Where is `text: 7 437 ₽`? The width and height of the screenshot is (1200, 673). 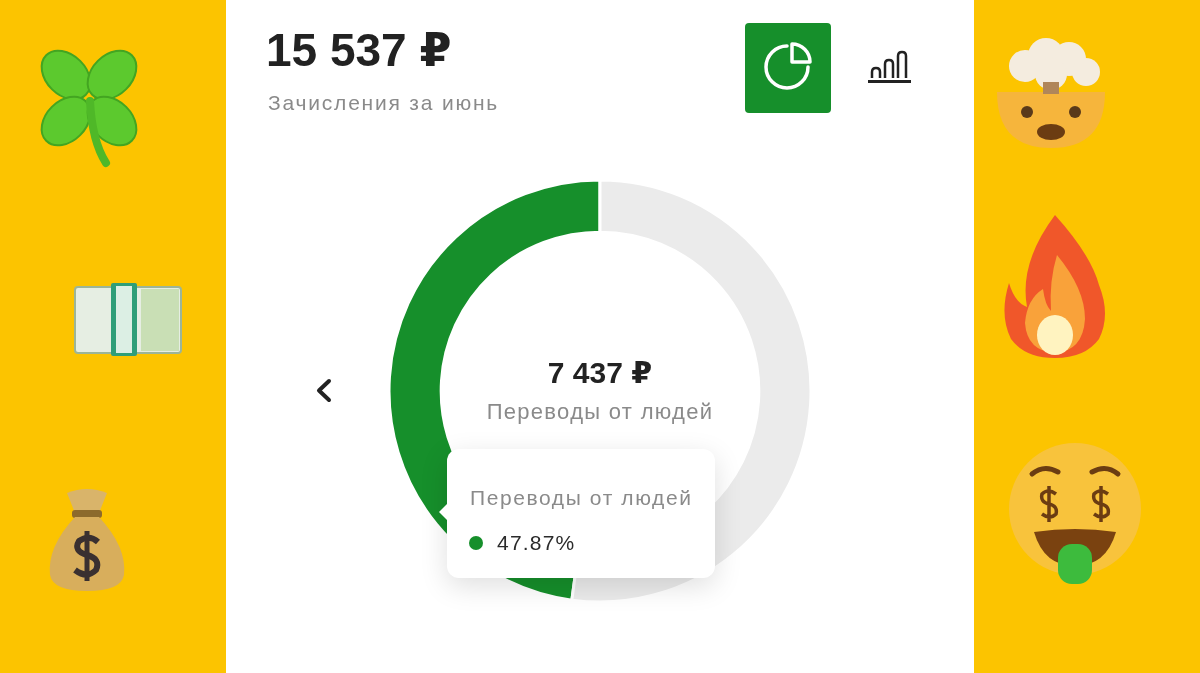
text: 7 437 ₽ is located at coordinates (600, 372).